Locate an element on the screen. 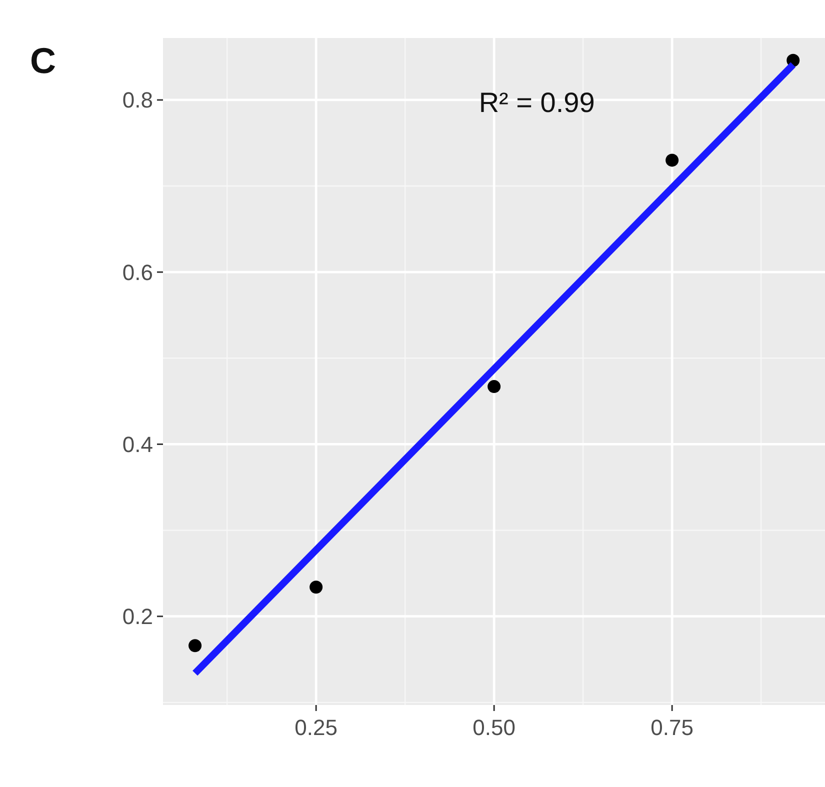 Image resolution: width=825 pixels, height=787 pixels. annotation: R² = 0.99 is located at coordinates (536, 102).